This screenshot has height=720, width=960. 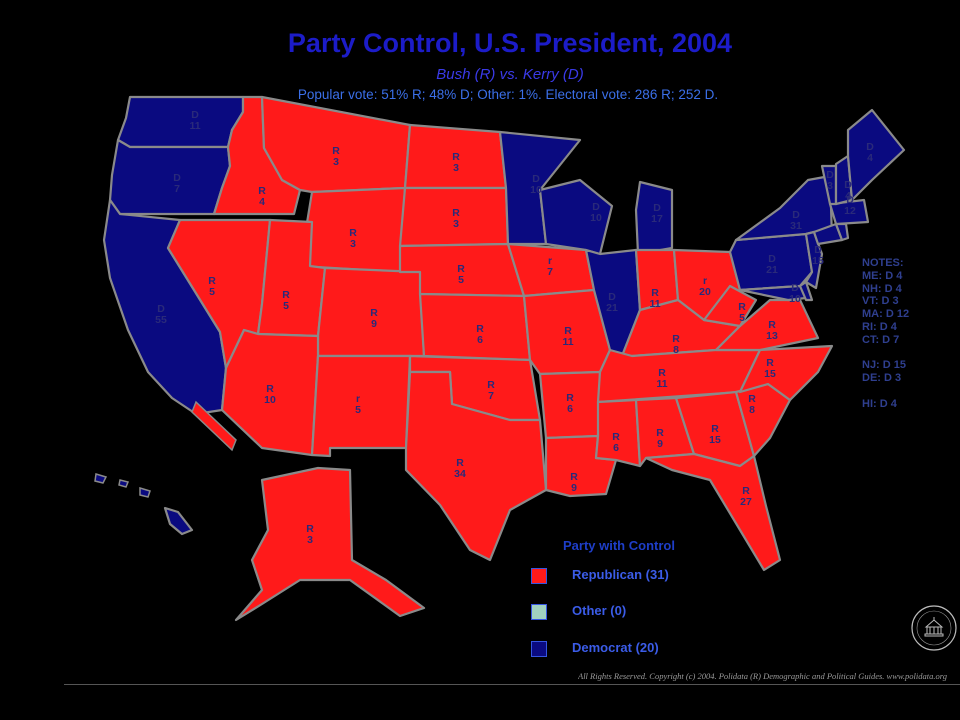 What do you see at coordinates (870, 147) in the screenshot?
I see `state-label-me: D` at bounding box center [870, 147].